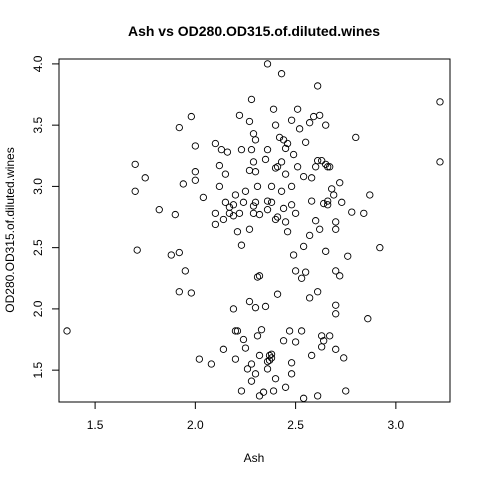  What do you see at coordinates (295, 425) in the screenshot?
I see `x-tick-label: 2.5` at bounding box center [295, 425].